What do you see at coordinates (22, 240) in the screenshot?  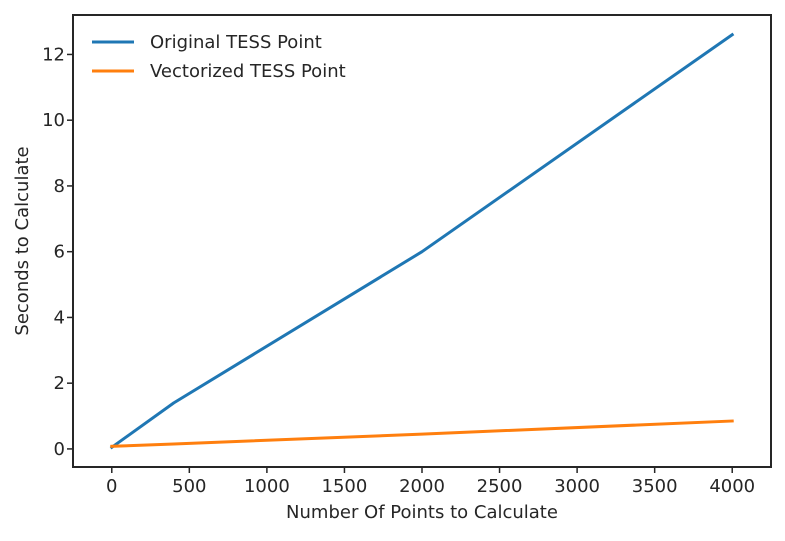 I see `y-axis-title: Seconds to Calculate` at bounding box center [22, 240].